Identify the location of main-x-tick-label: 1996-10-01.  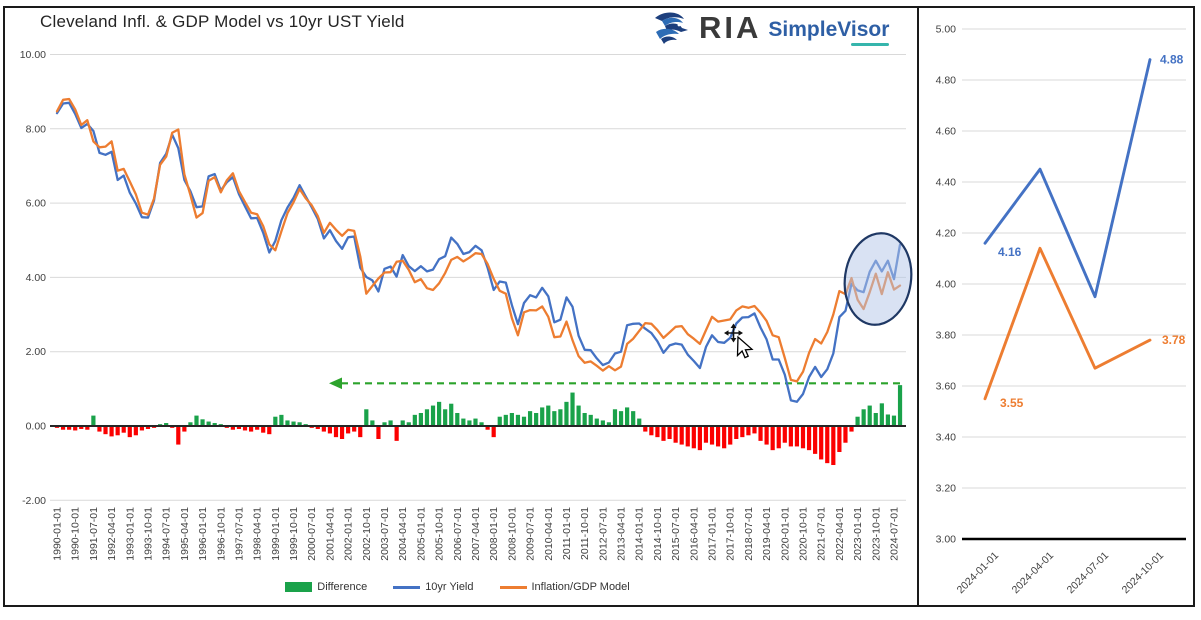
(221, 534).